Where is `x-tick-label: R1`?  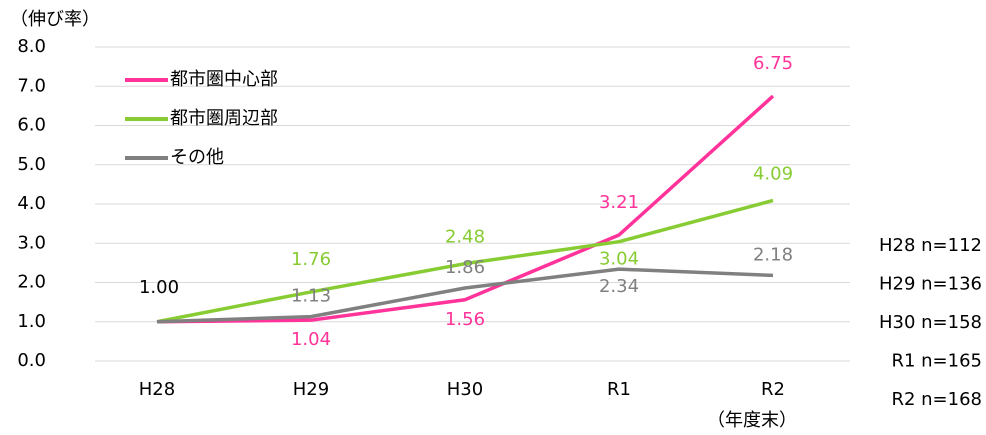
x-tick-label: R1 is located at coordinates (619, 389).